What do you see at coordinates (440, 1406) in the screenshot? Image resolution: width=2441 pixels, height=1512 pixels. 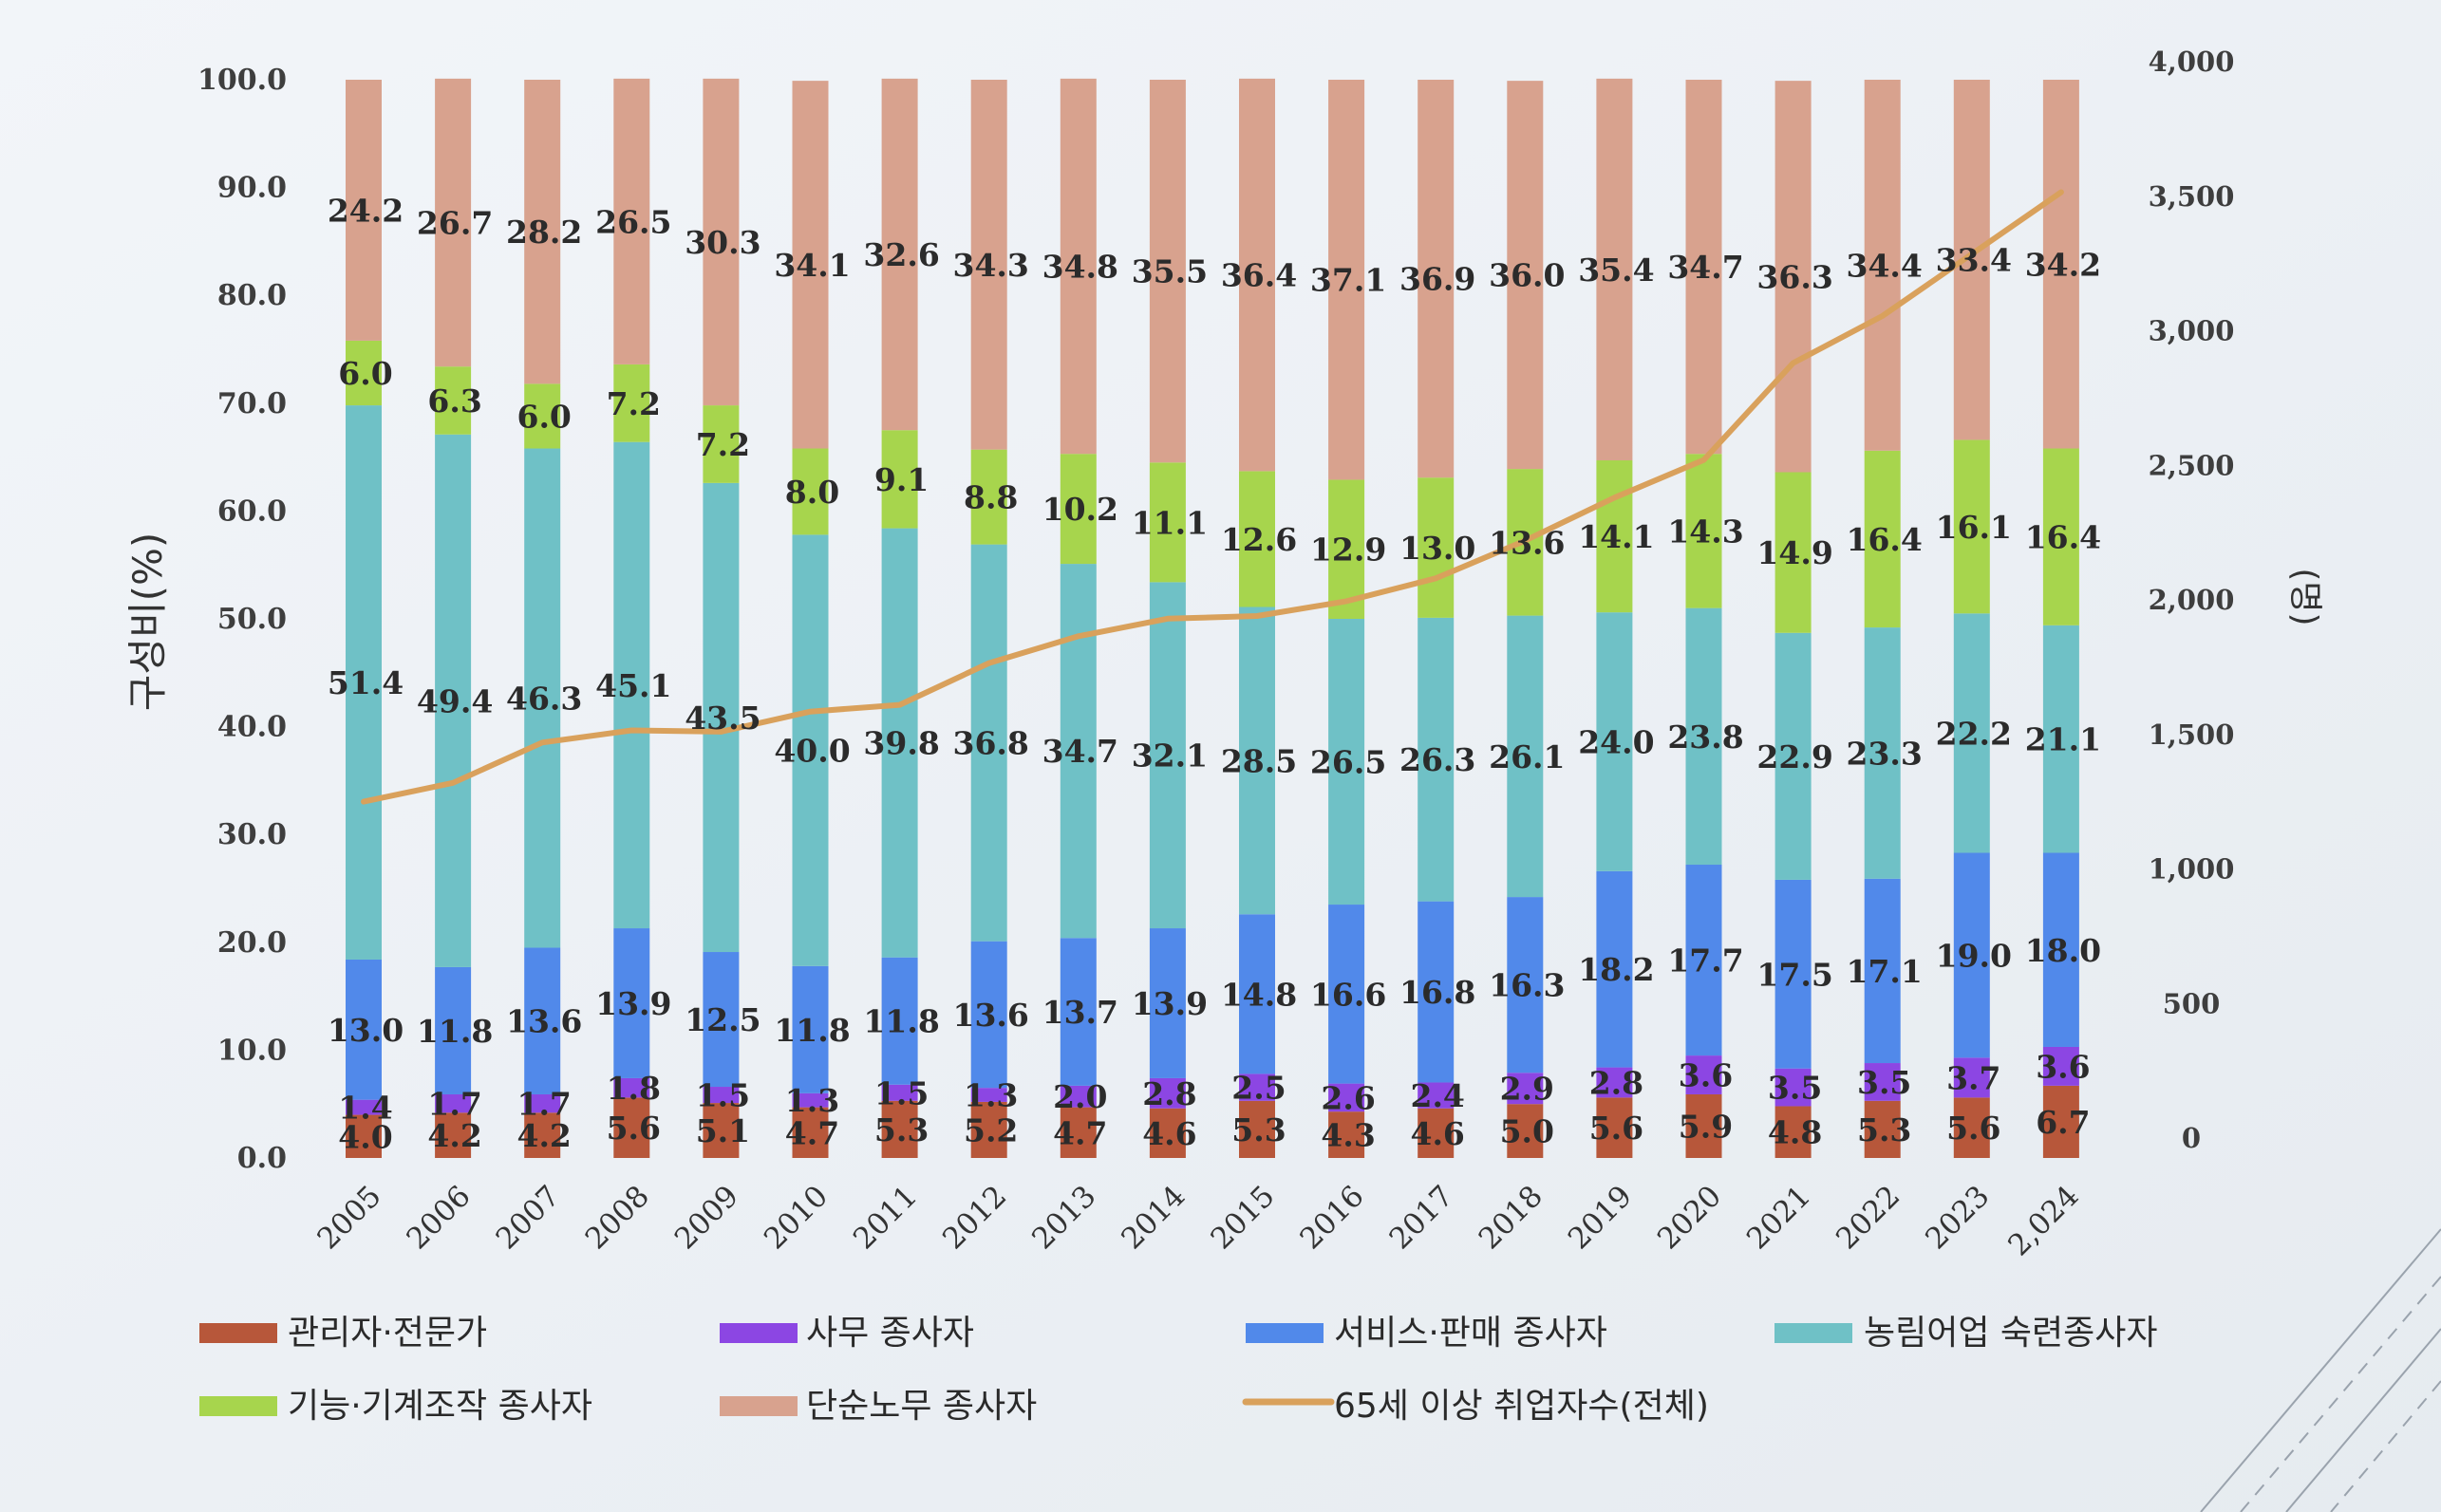 I see `legend-label: 기능·기계조작 종사자` at bounding box center [440, 1406].